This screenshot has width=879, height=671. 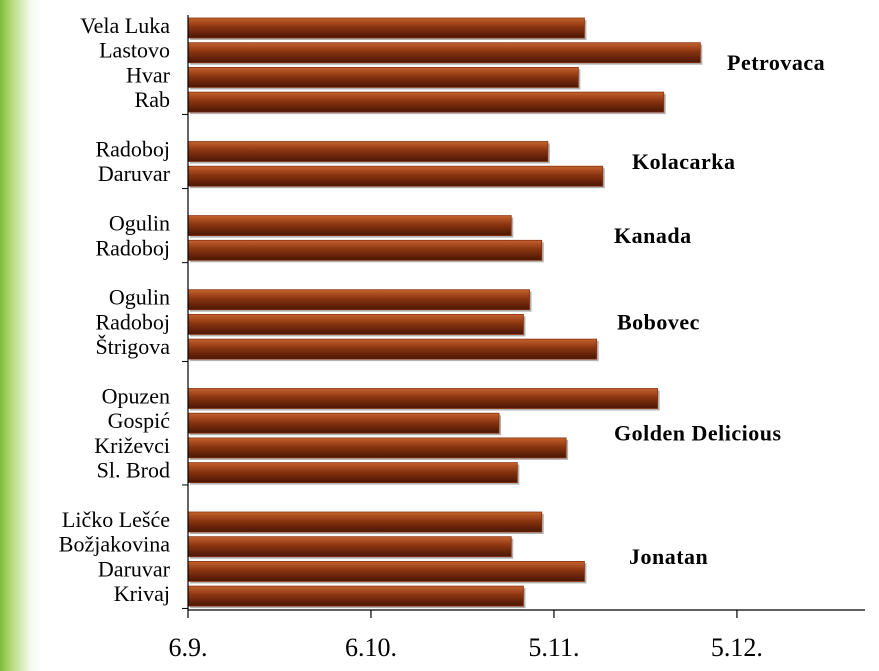 What do you see at coordinates (134, 50) in the screenshot?
I see `category-label: Lastovo` at bounding box center [134, 50].